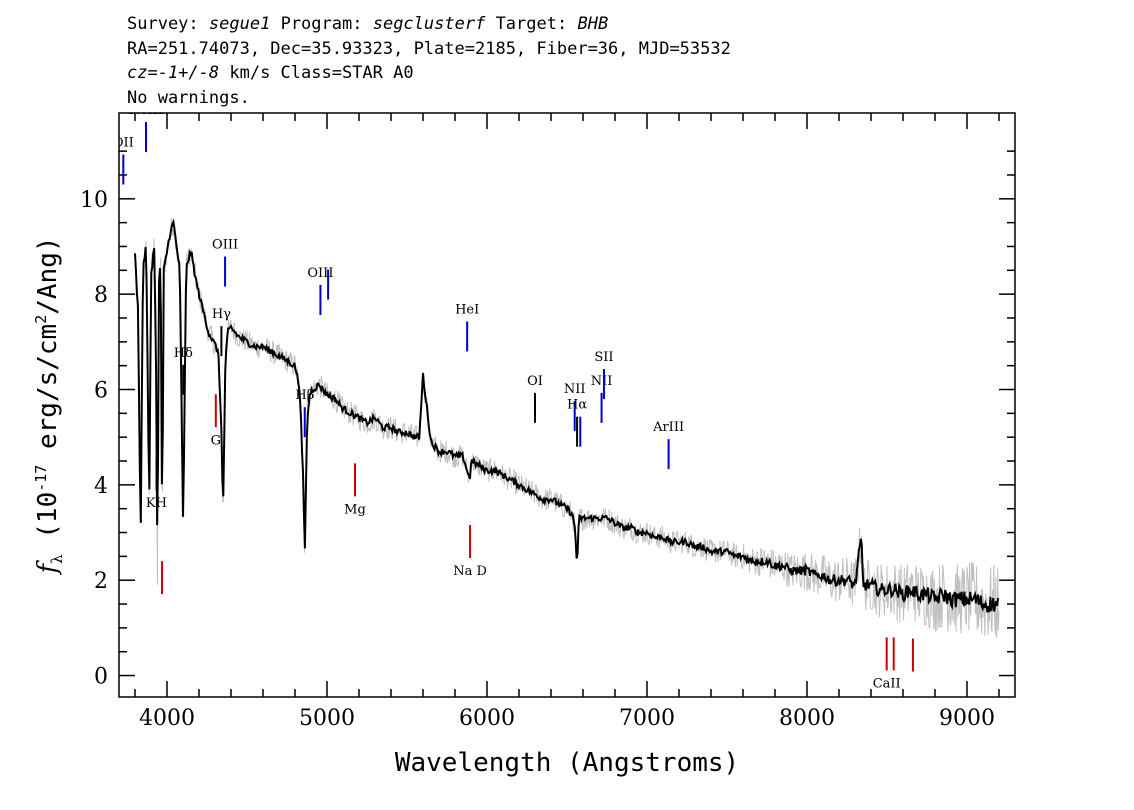  What do you see at coordinates (101, 677) in the screenshot?
I see `y-tick-label: 0` at bounding box center [101, 677].